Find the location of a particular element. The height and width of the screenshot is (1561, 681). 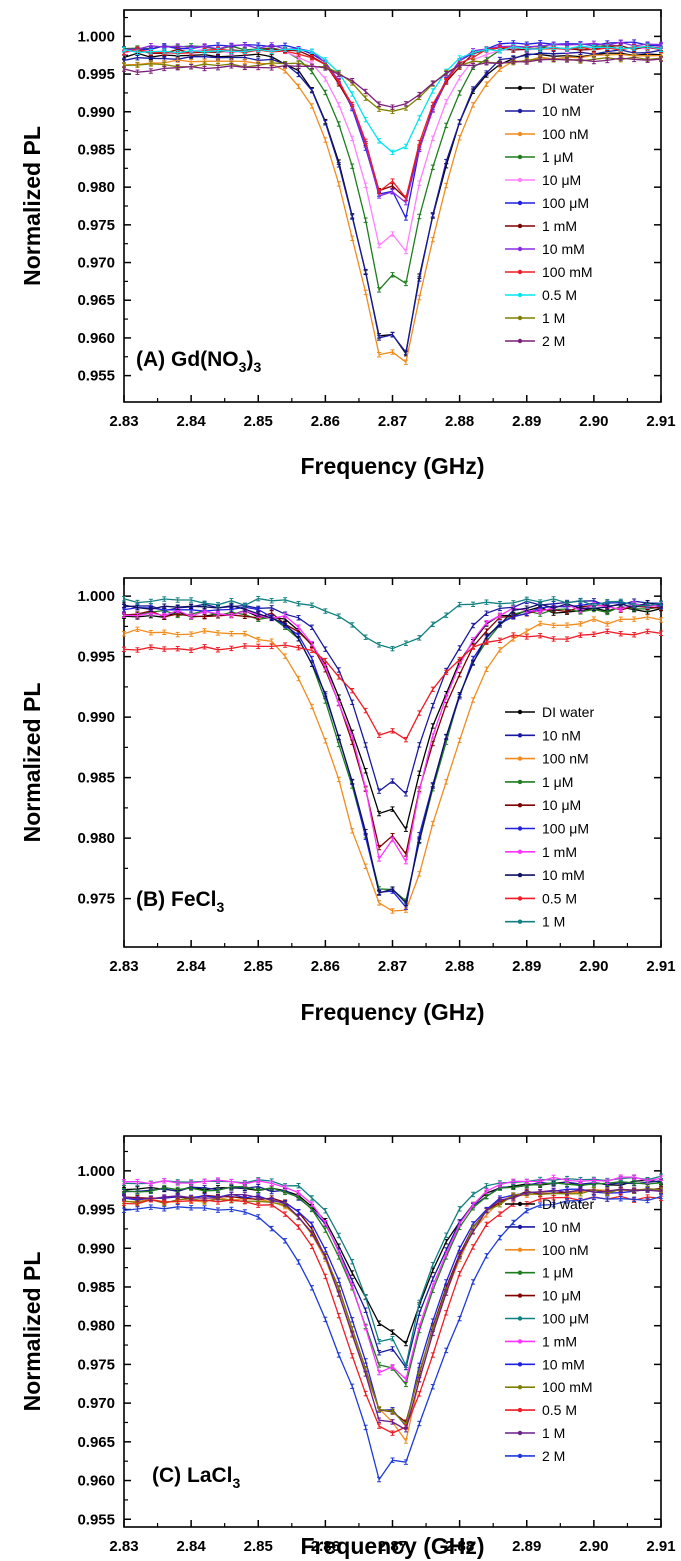

y-tick-label: 0.955 is located at coordinates (96, 1519).